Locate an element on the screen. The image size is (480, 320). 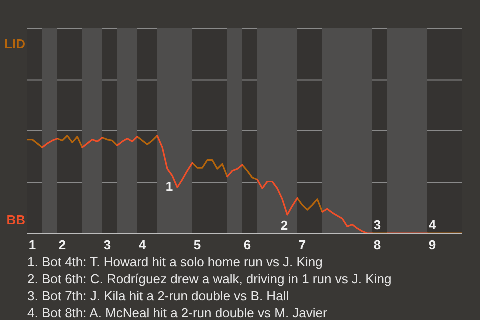
x-tick-label: 8 is located at coordinates (378, 245).